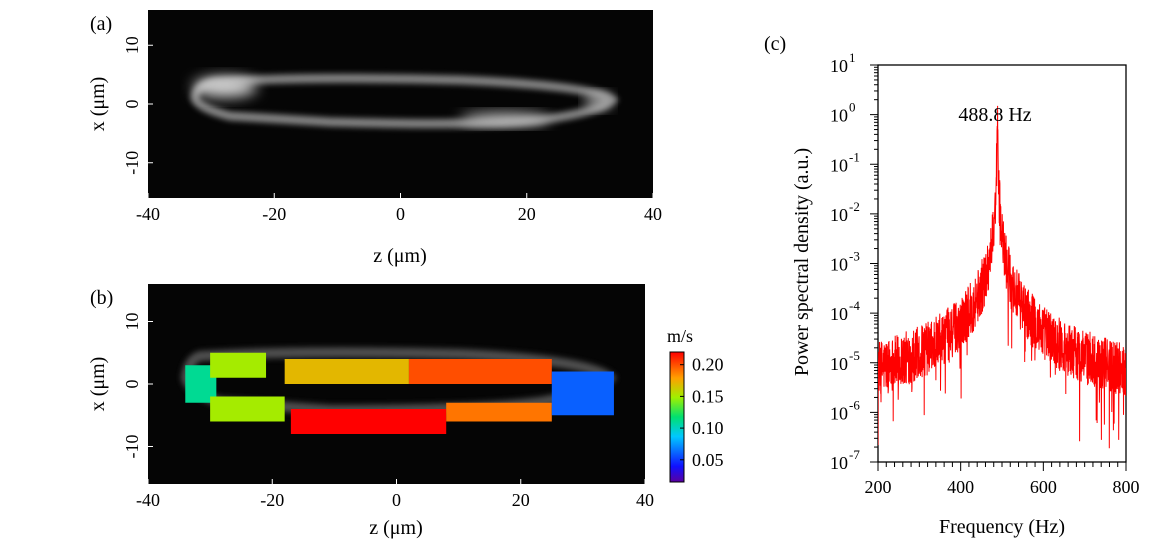  I want to click on panel-c-ytick-exp: -6, so click(854, 404).